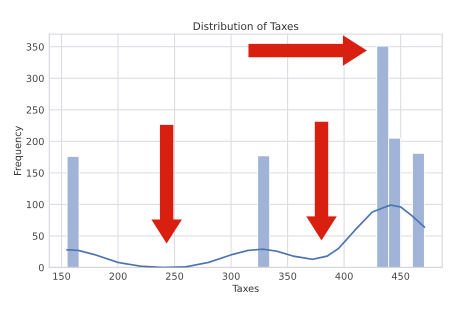 This screenshot has width=474, height=325. I want to click on x-tick-label: 450, so click(401, 276).